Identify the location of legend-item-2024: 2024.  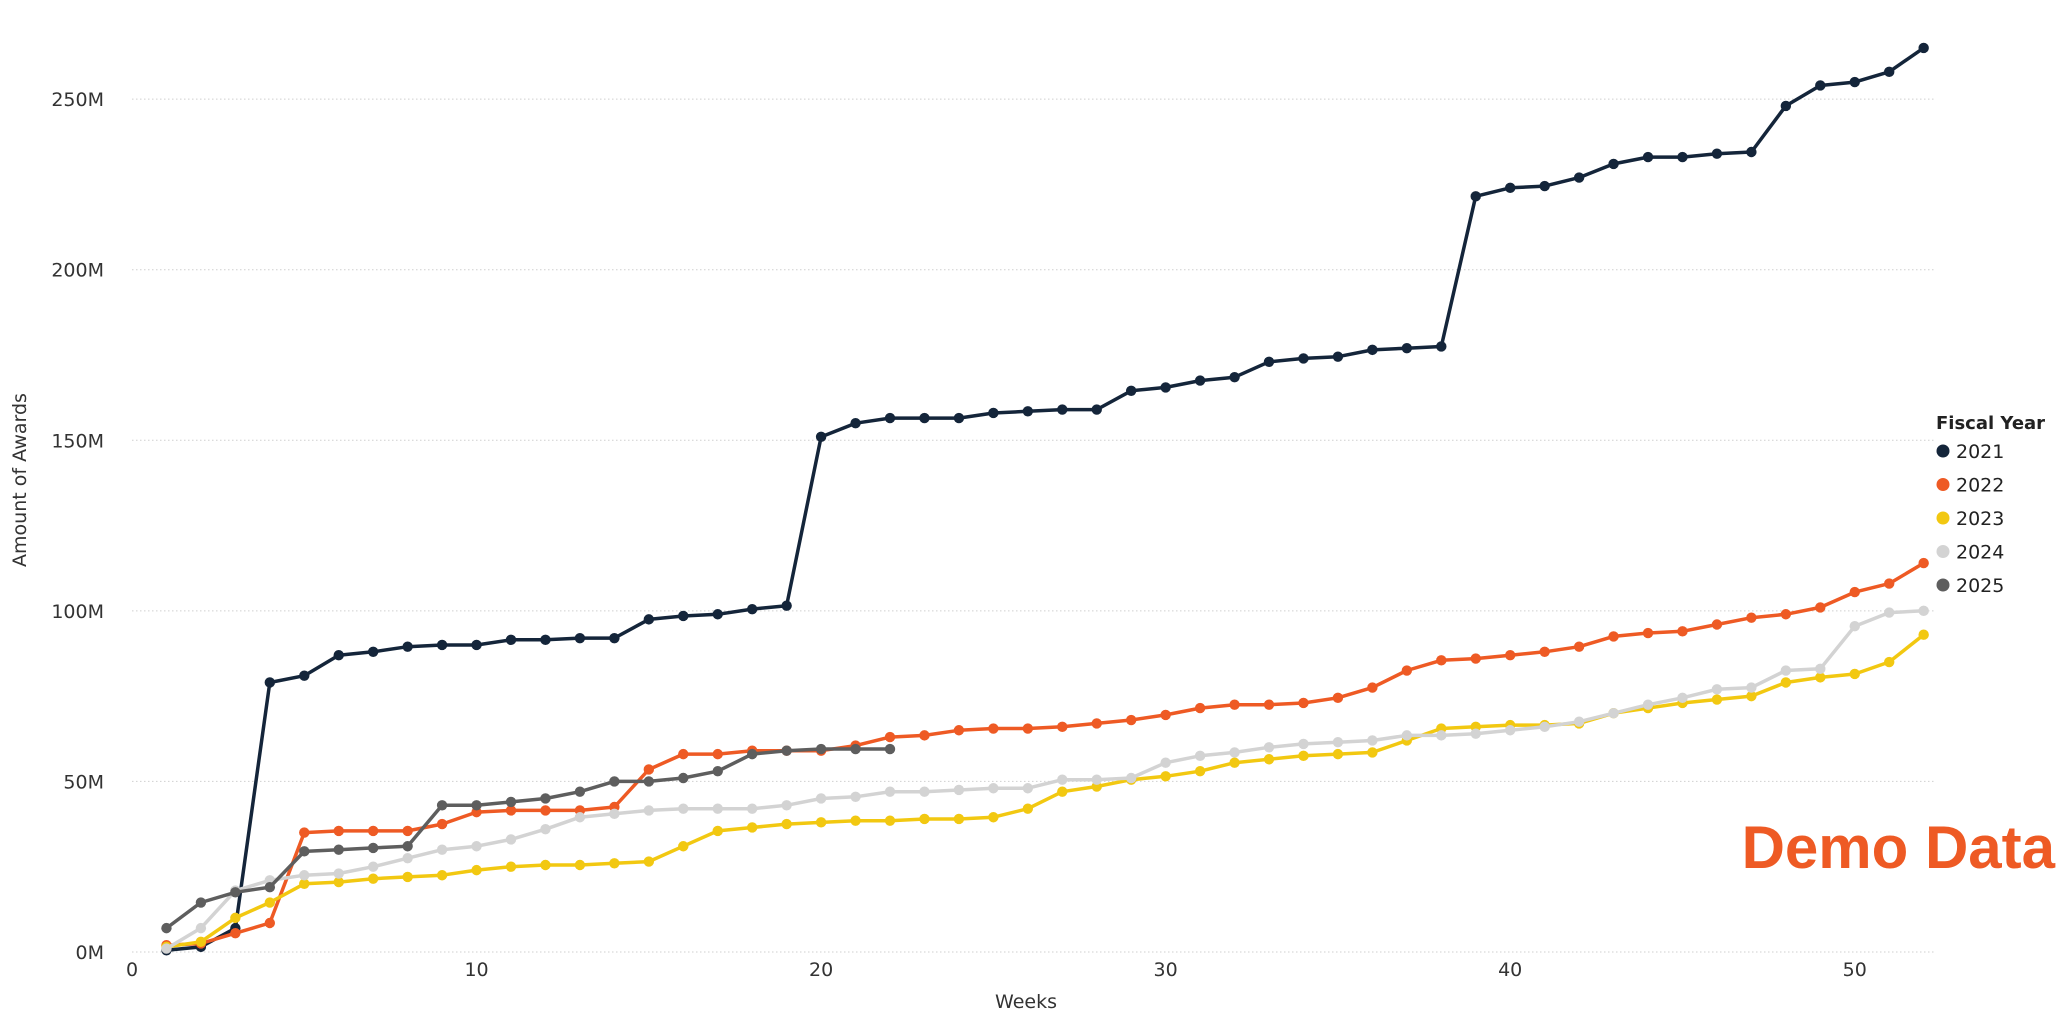
(1970, 553).